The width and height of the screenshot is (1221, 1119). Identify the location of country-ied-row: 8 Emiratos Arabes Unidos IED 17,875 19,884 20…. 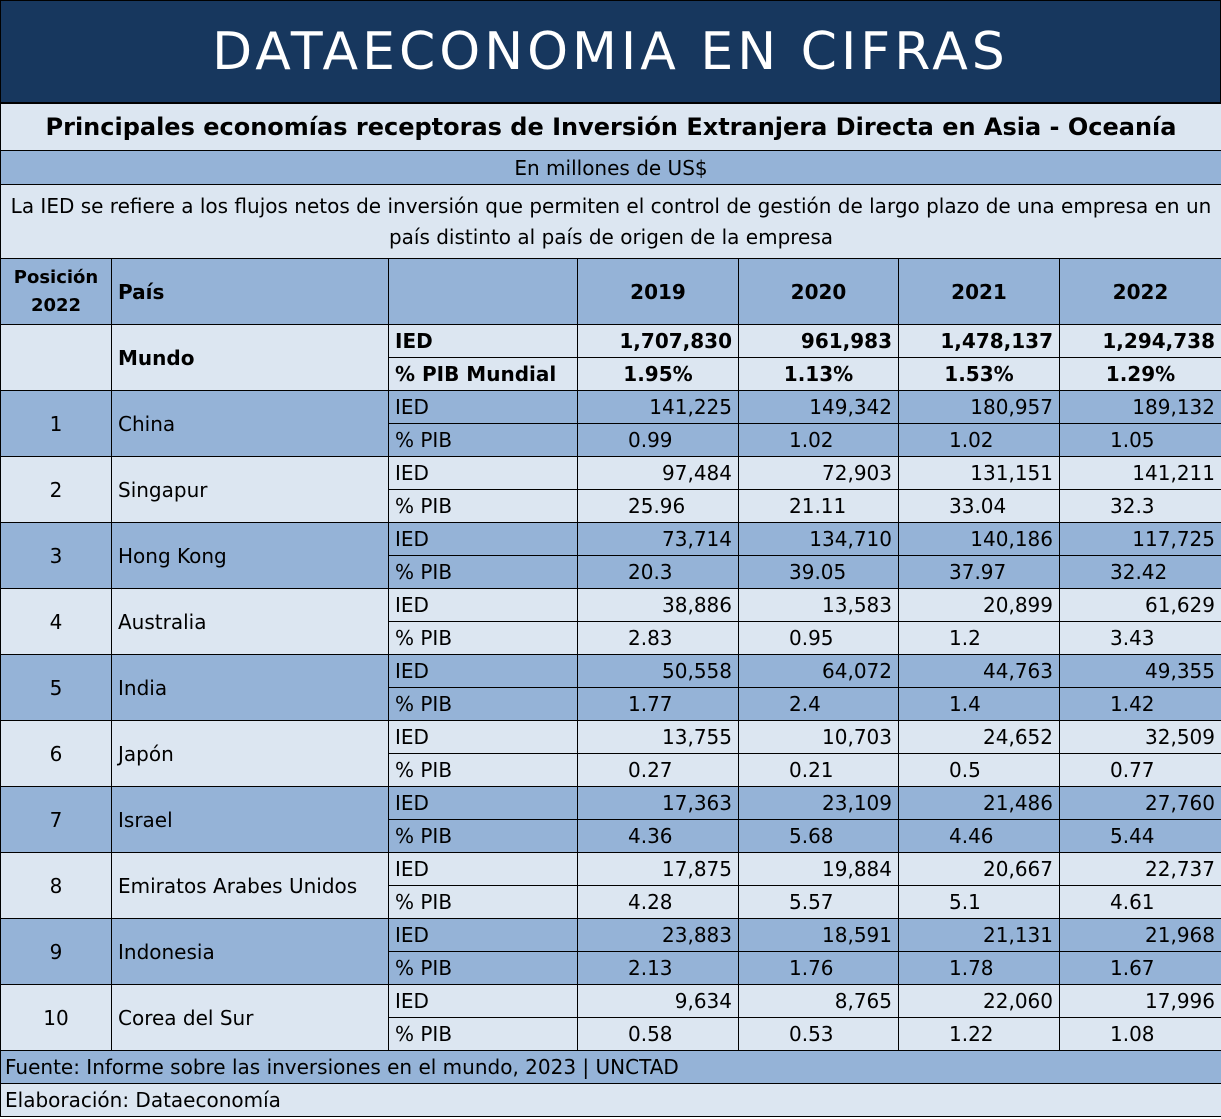
(610, 885).